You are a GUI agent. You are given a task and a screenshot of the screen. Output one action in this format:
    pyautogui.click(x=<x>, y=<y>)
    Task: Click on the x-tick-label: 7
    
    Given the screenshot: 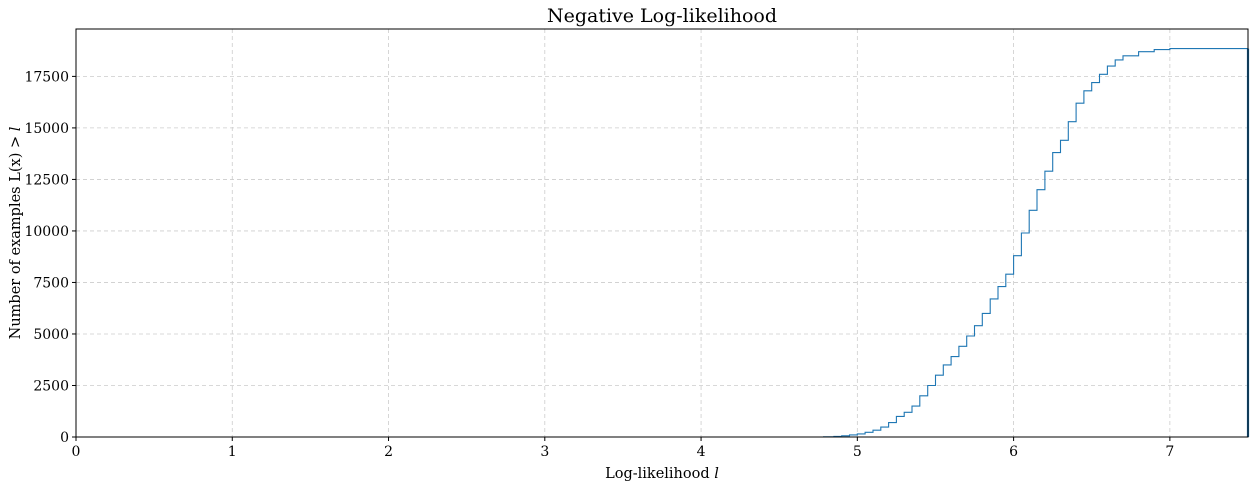 What is the action you would take?
    pyautogui.click(x=1169, y=452)
    